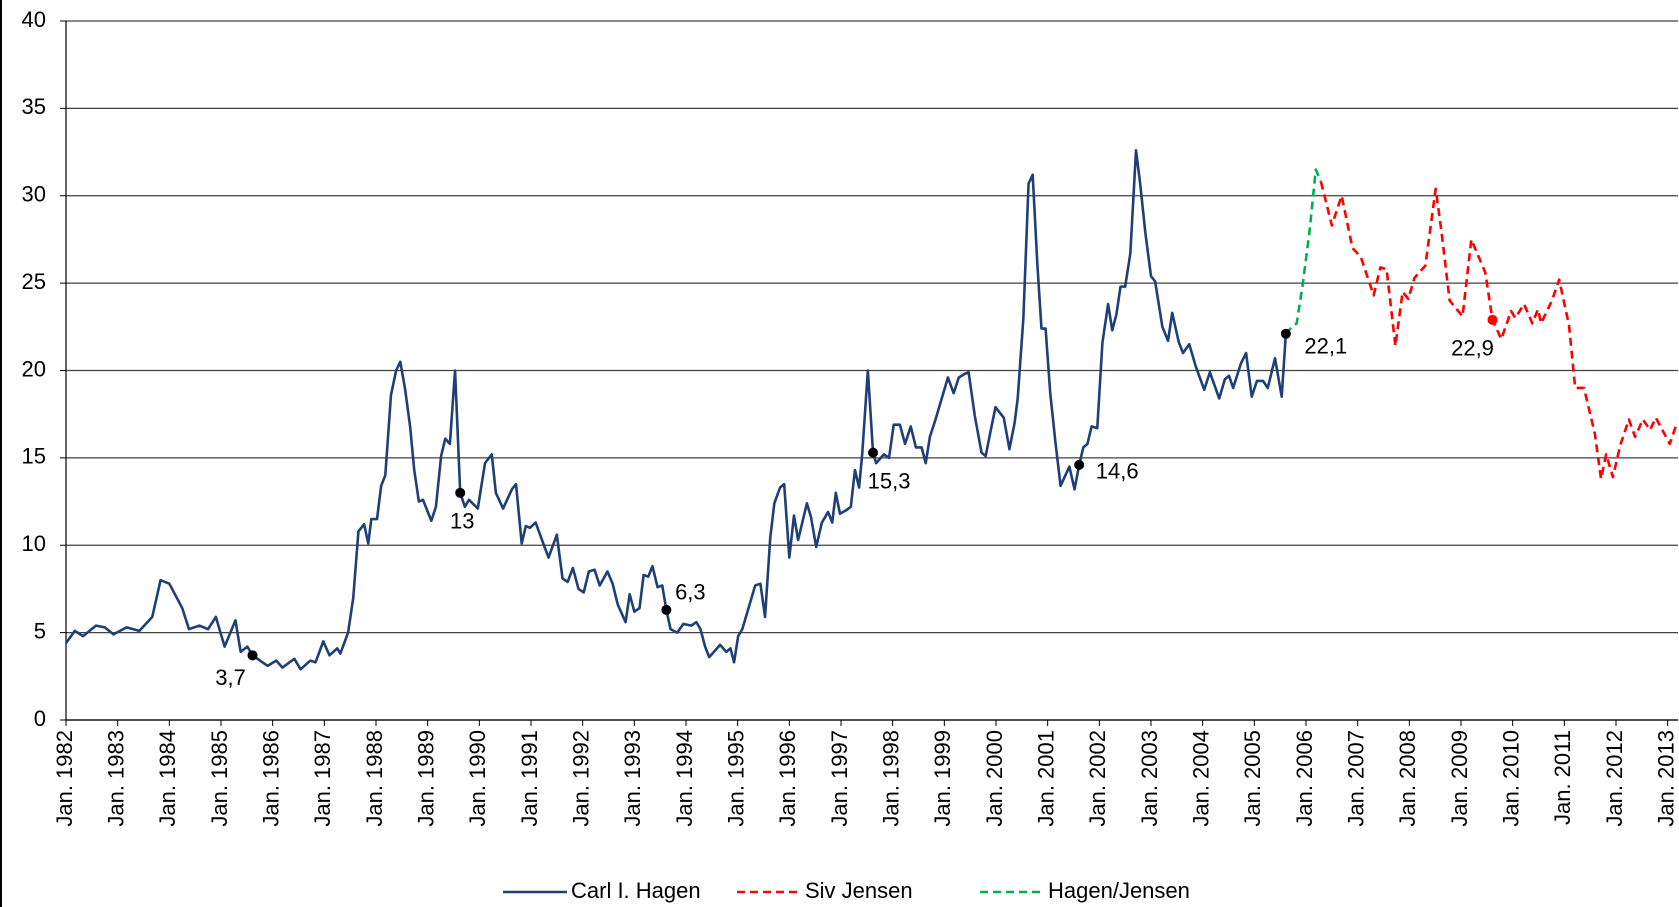 Image resolution: width=1679 pixels, height=907 pixels. What do you see at coordinates (34, 456) in the screenshot?
I see `y-tick-label: 15` at bounding box center [34, 456].